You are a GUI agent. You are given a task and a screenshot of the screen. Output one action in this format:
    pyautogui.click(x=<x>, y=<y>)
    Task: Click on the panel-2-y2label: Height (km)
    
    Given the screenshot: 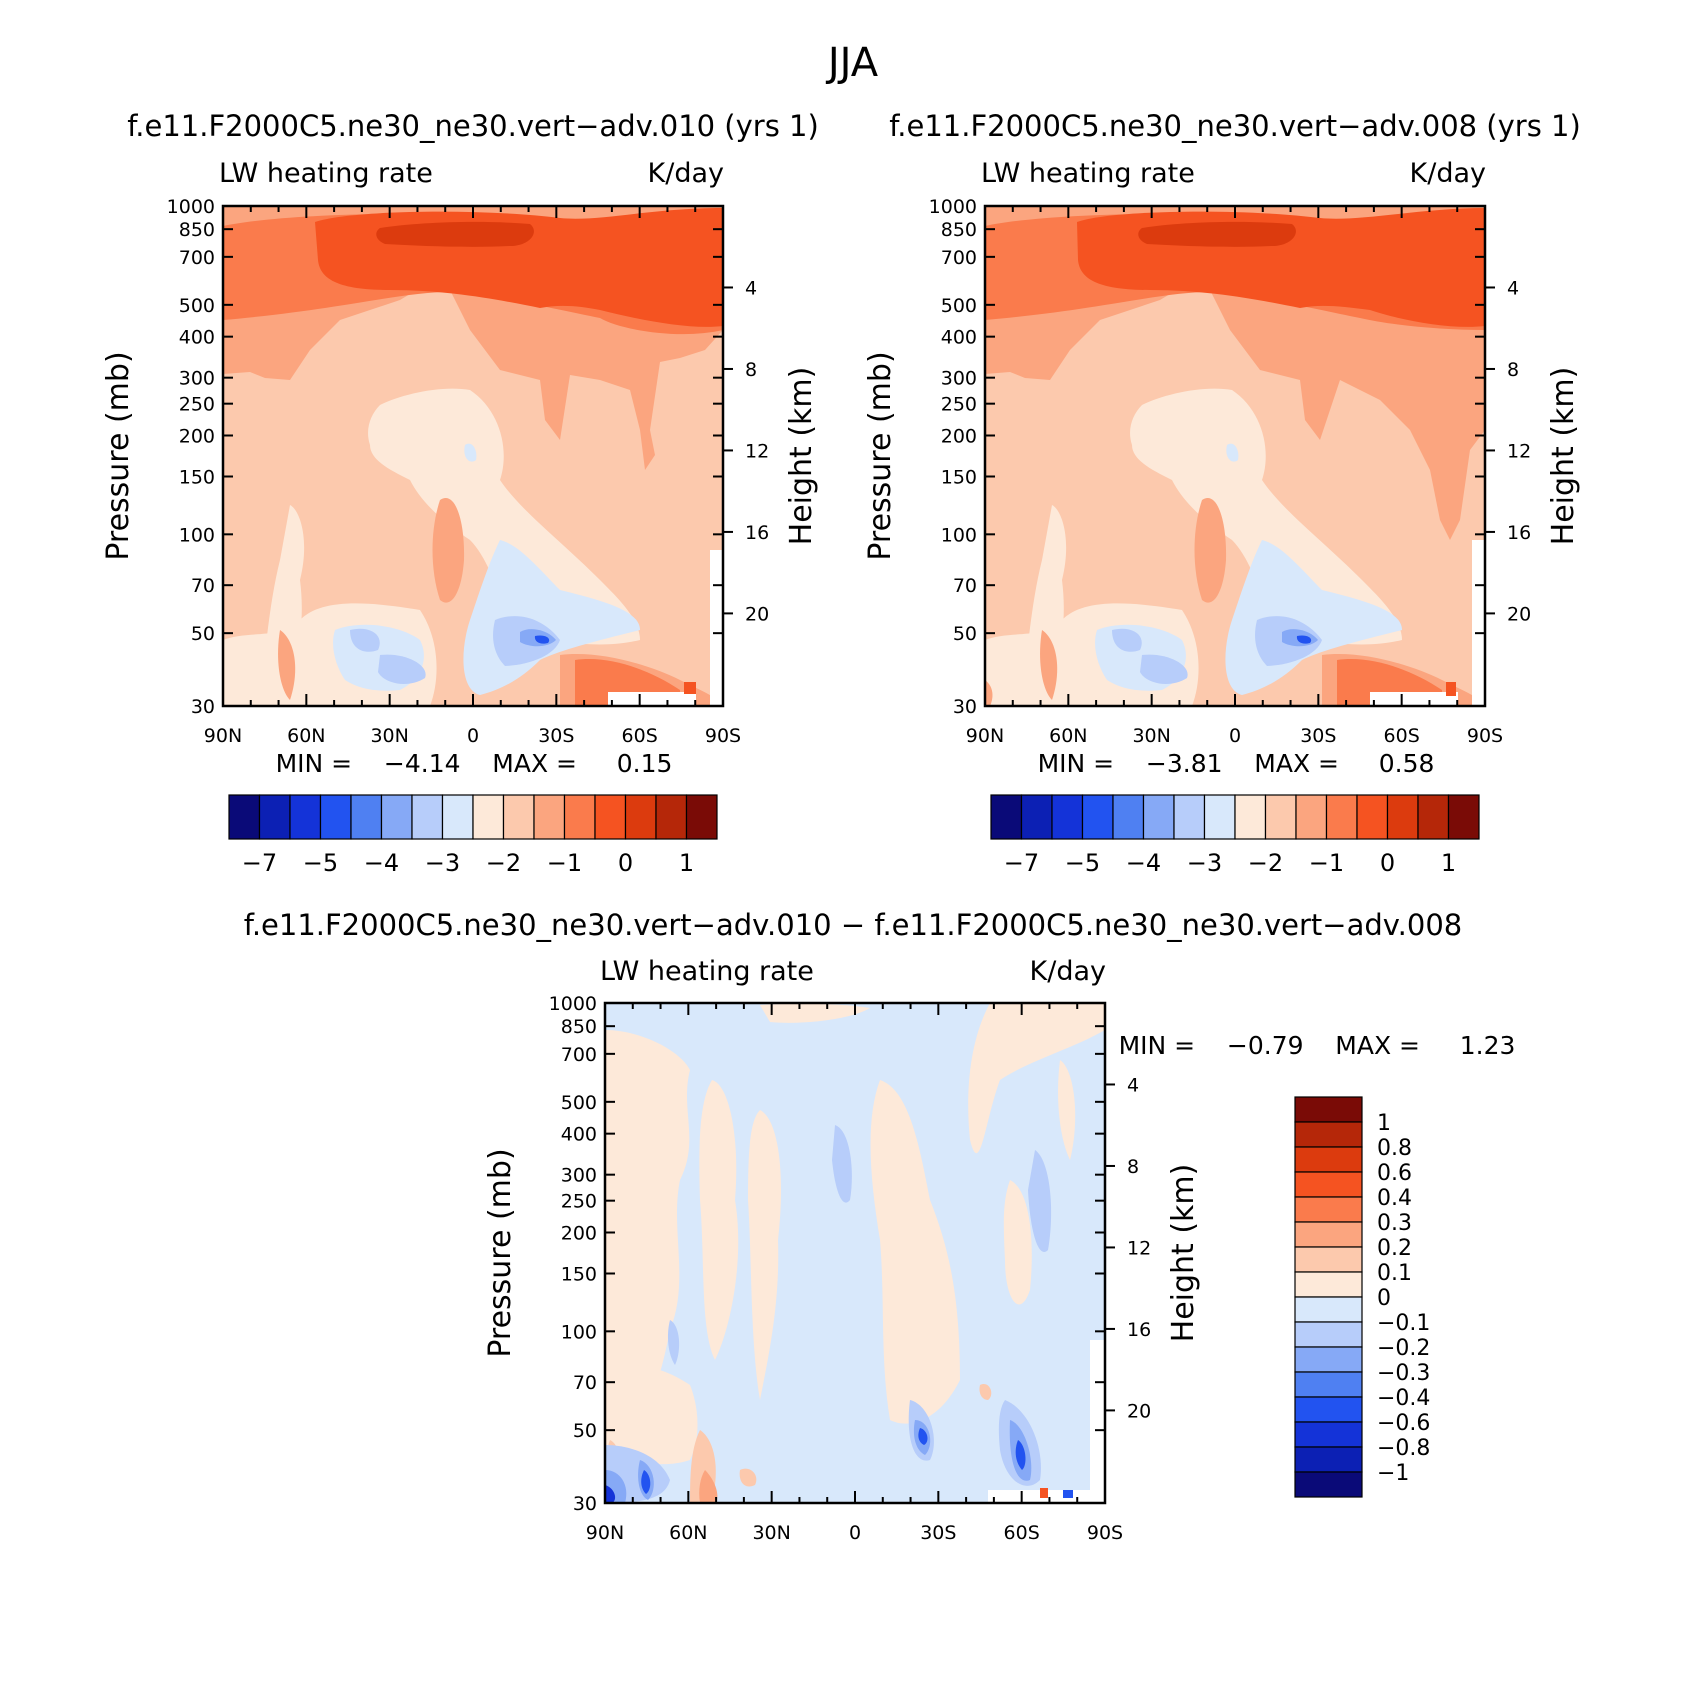 What is the action you would take?
    pyautogui.click(x=1563, y=456)
    